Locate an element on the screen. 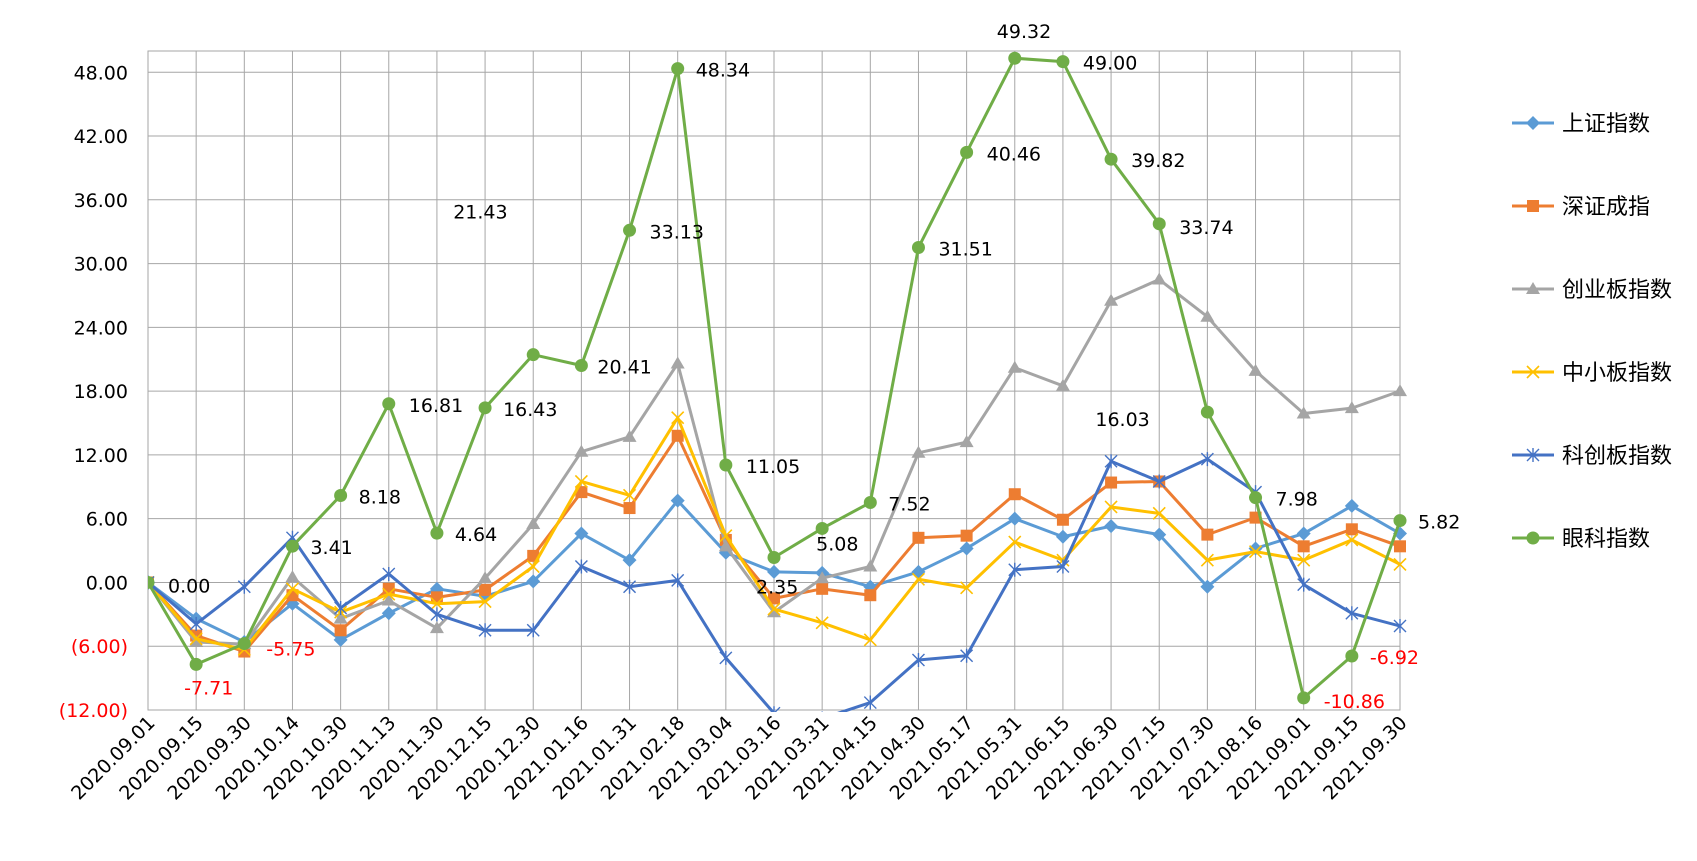 The width and height of the screenshot is (1697, 861). legend-label: 中小板指数 is located at coordinates (1617, 373).